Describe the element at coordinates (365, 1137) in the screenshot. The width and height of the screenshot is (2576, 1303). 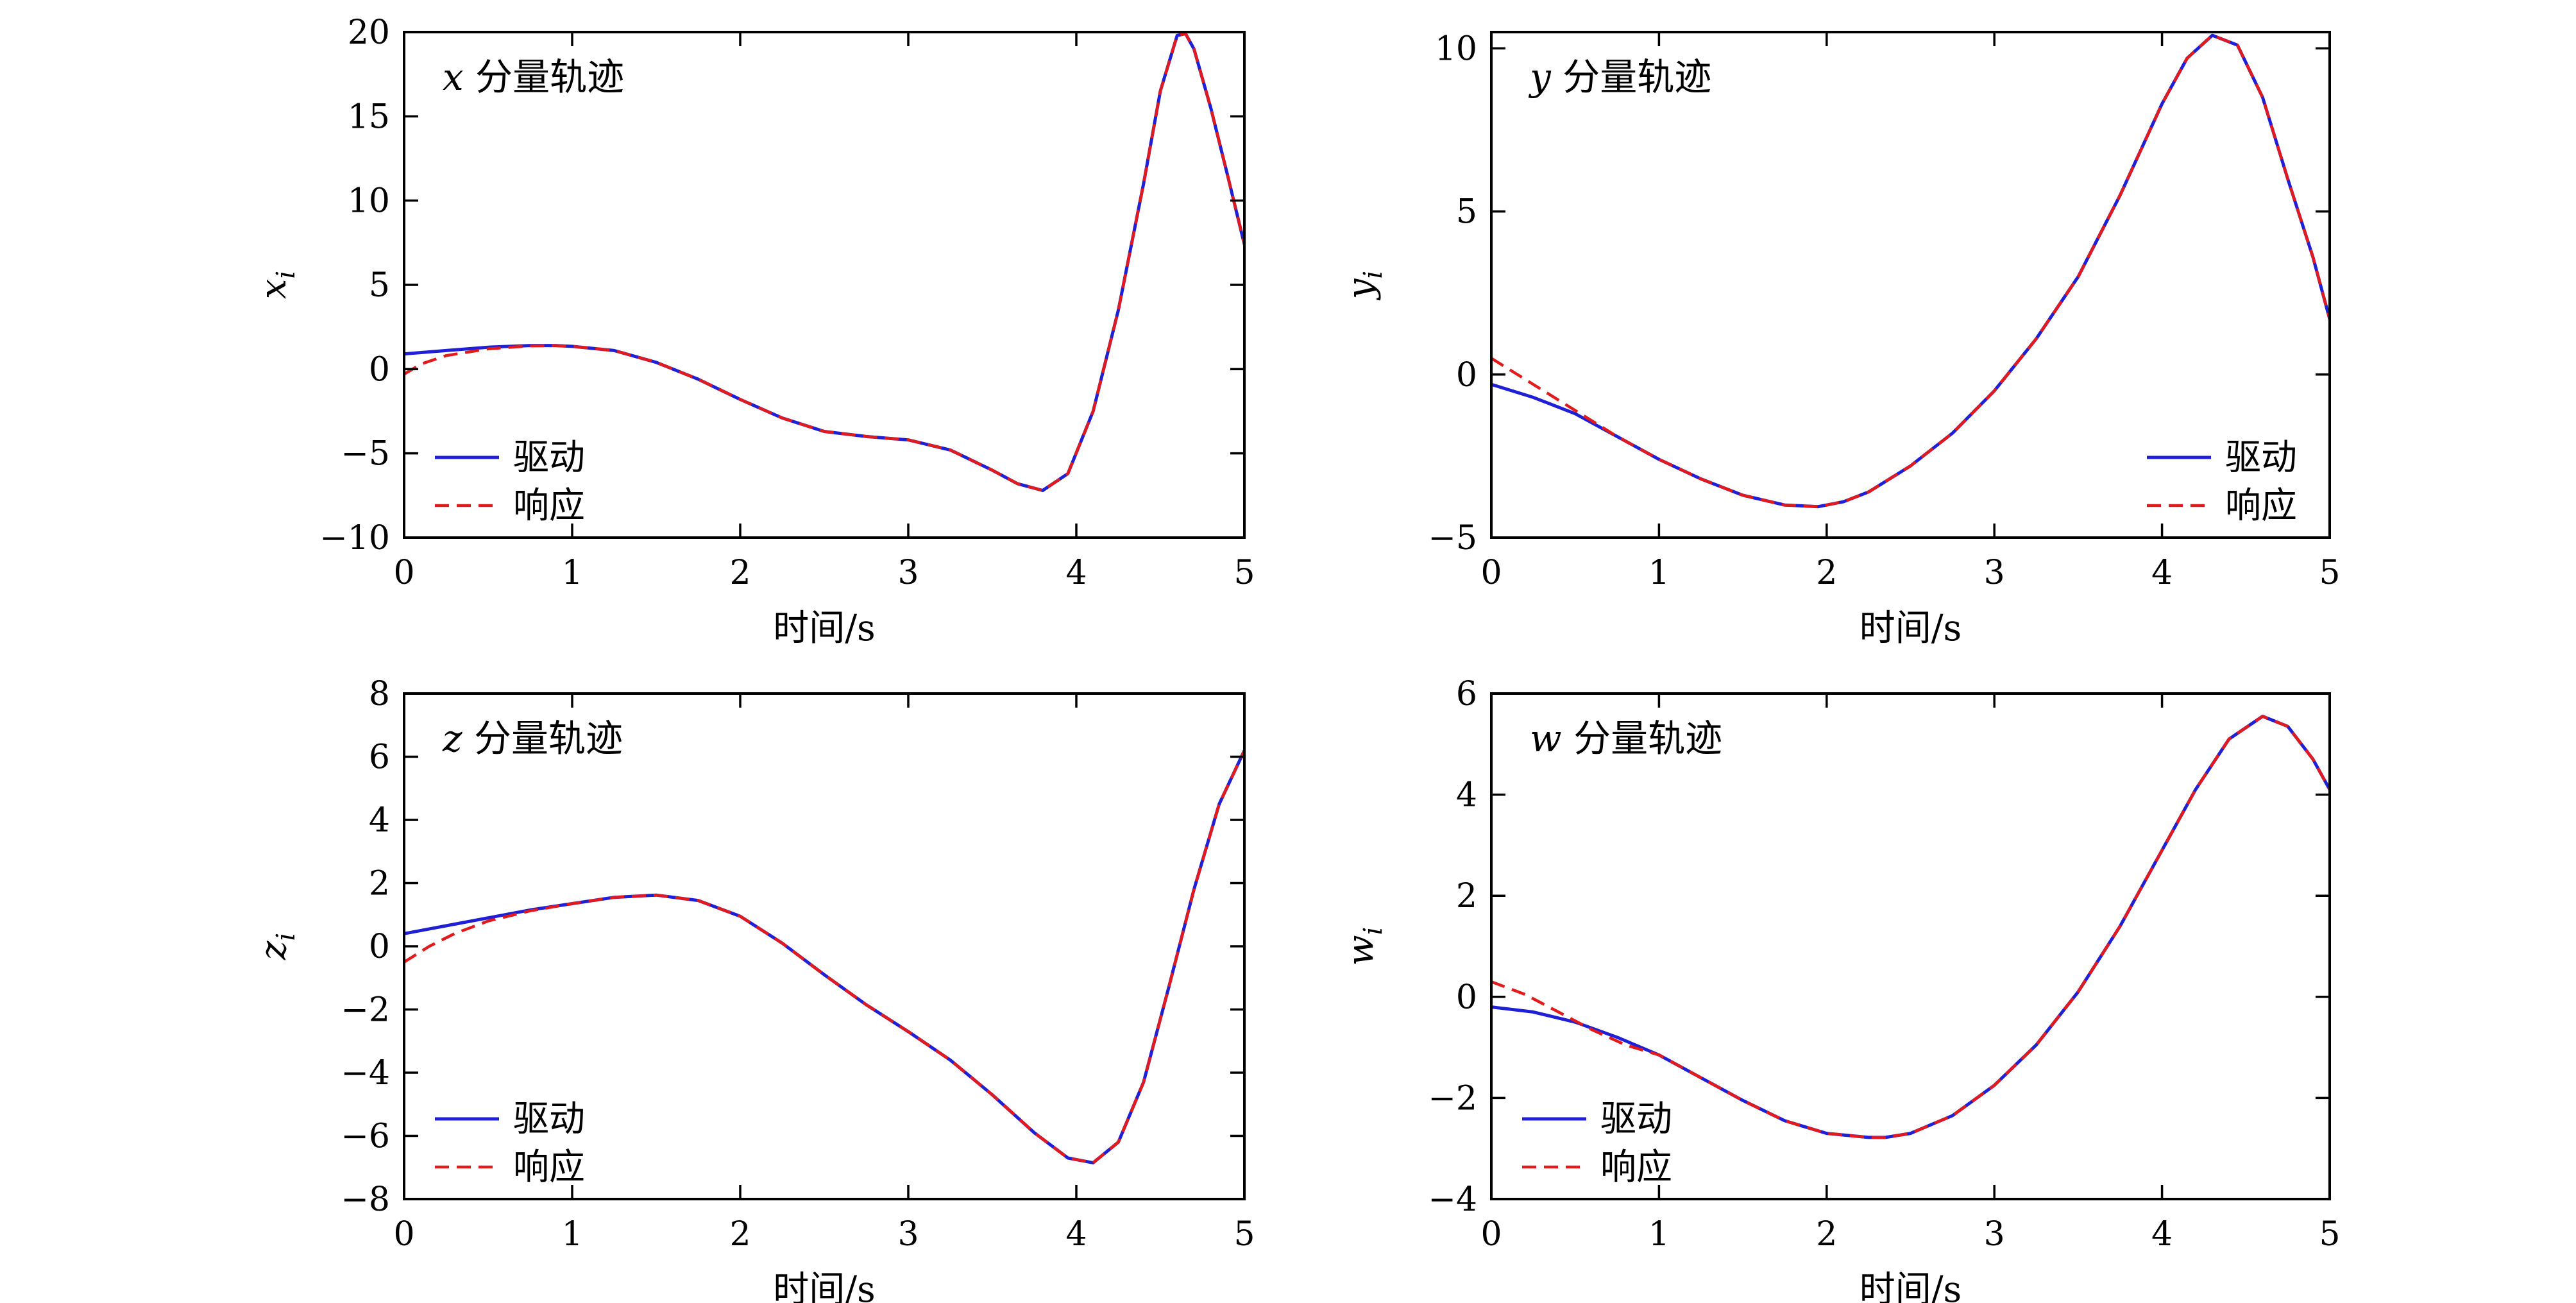
I see `y-tick-label: −6` at that location.